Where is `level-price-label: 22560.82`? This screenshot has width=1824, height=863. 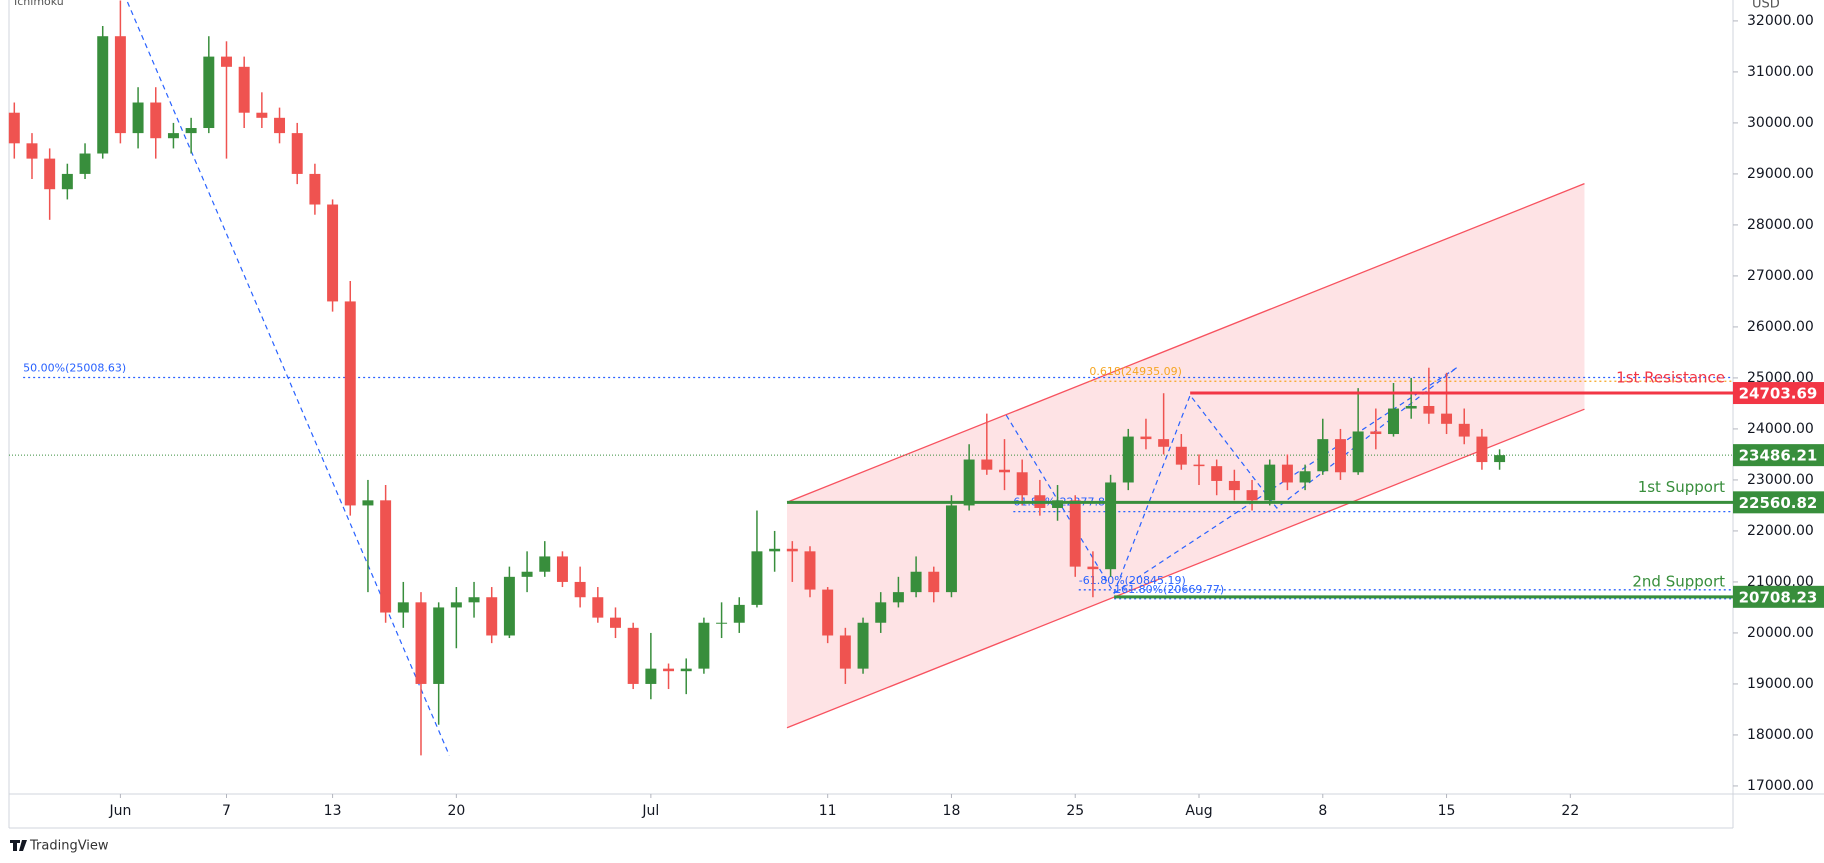
level-price-label: 22560.82 is located at coordinates (1778, 503).